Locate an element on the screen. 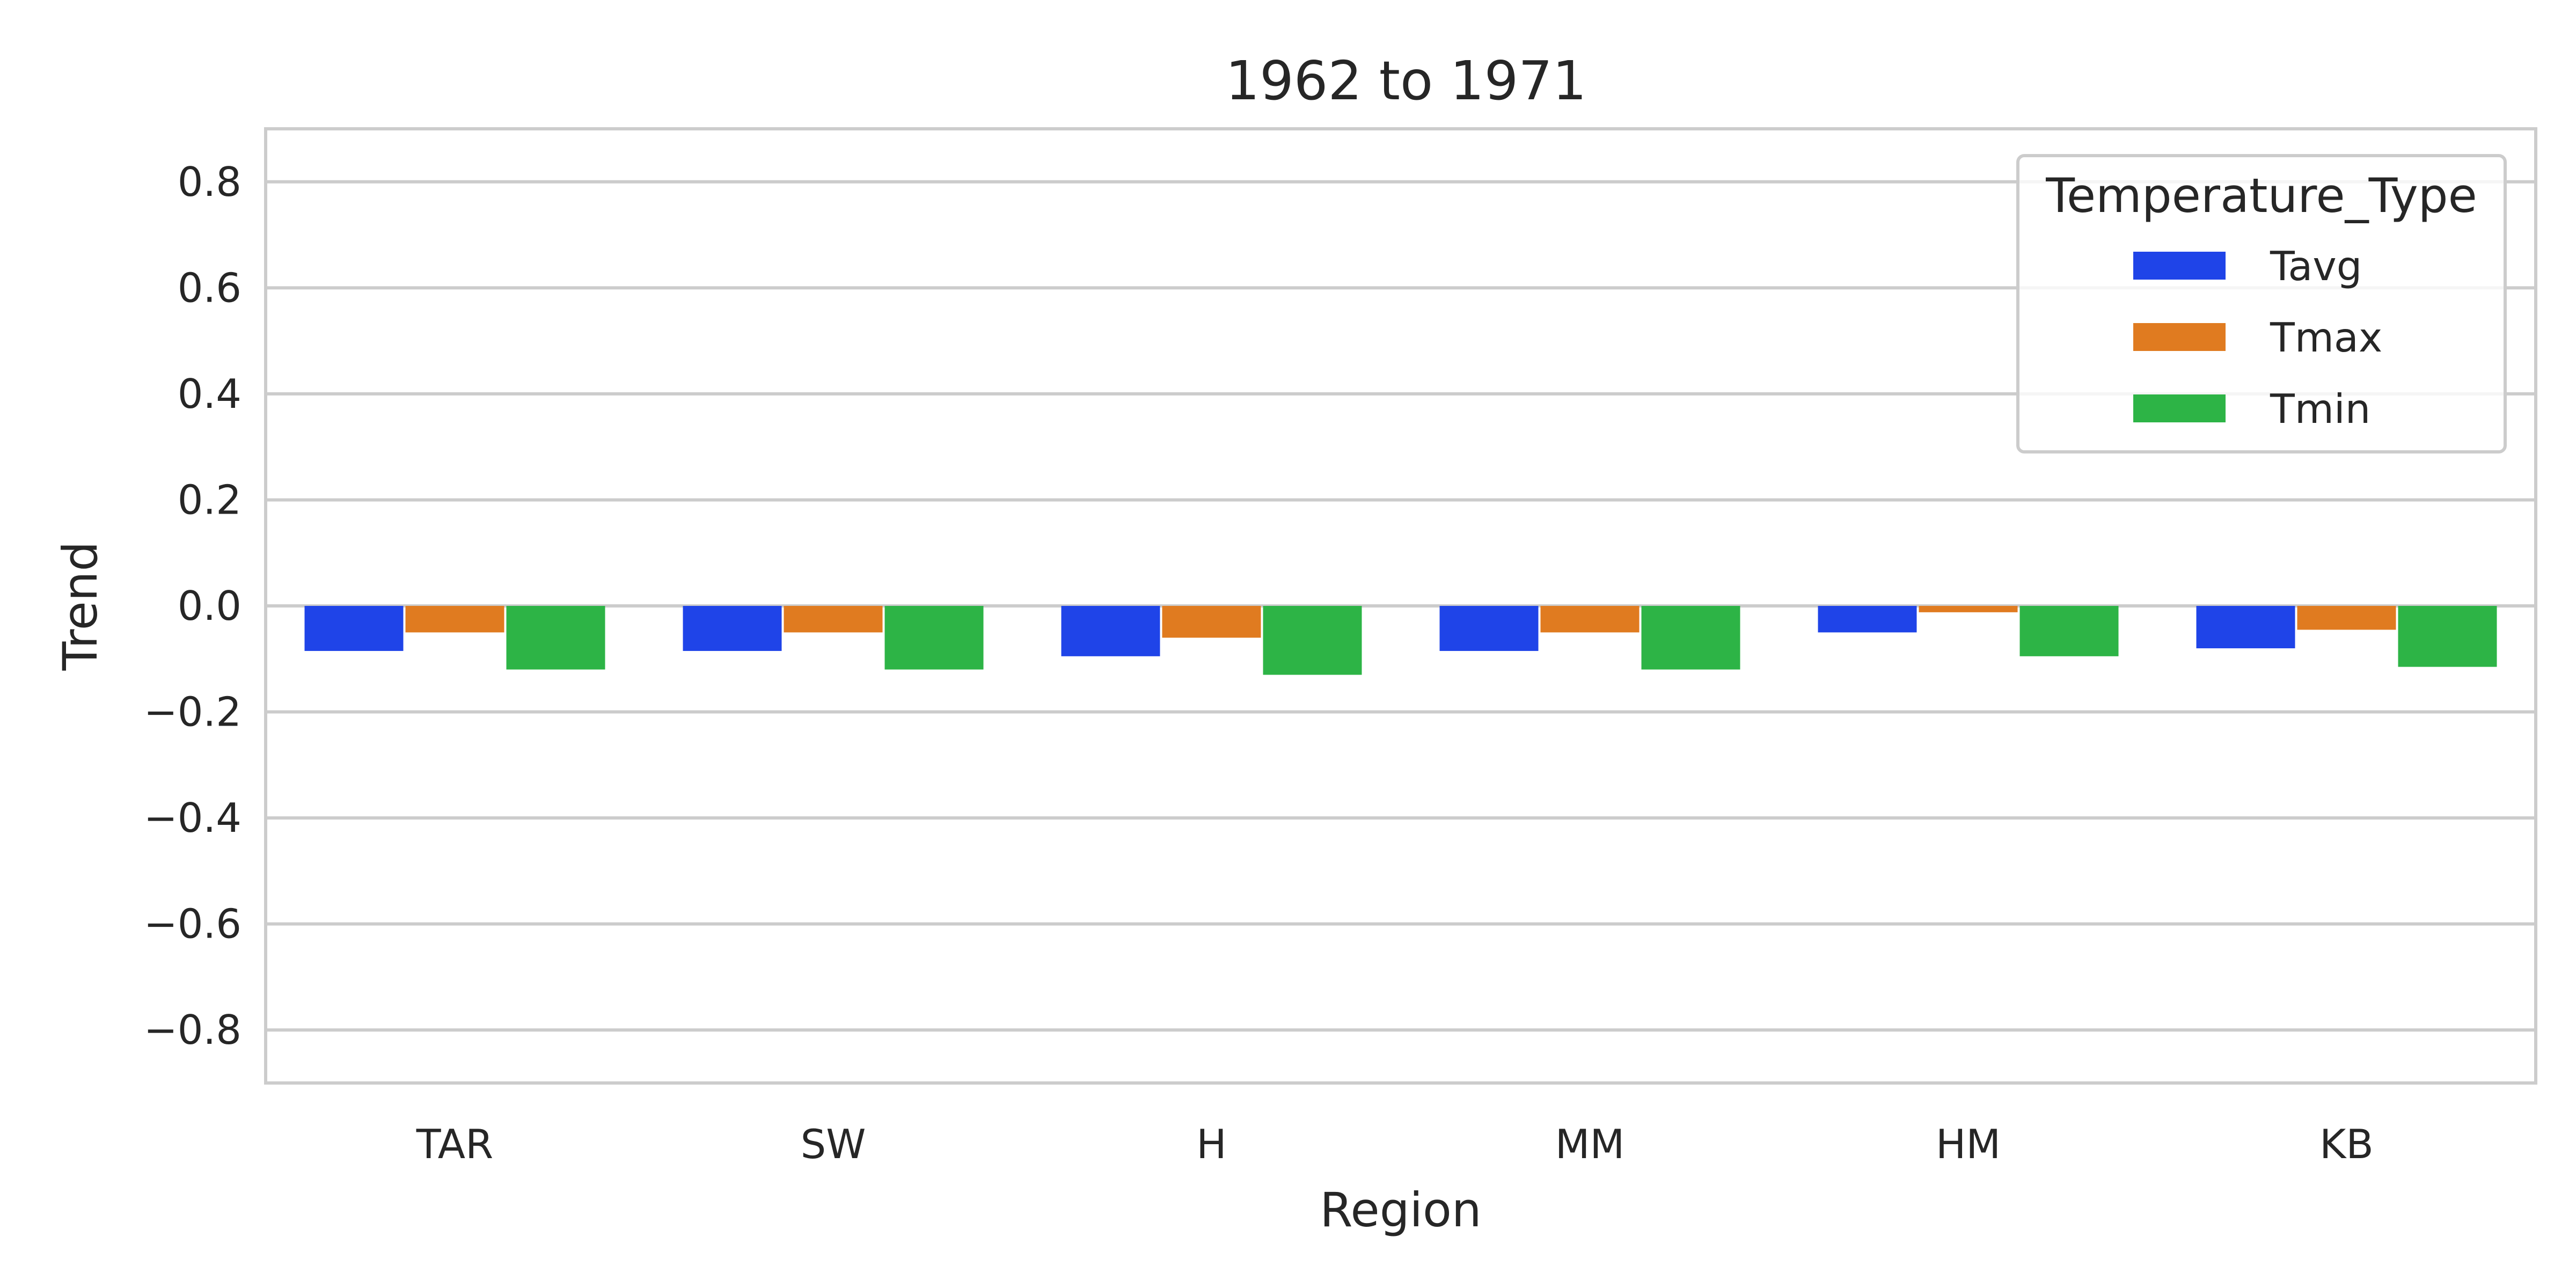 This screenshot has height=1288, width=2576. bar-tavg-mm is located at coordinates (1489, 628).